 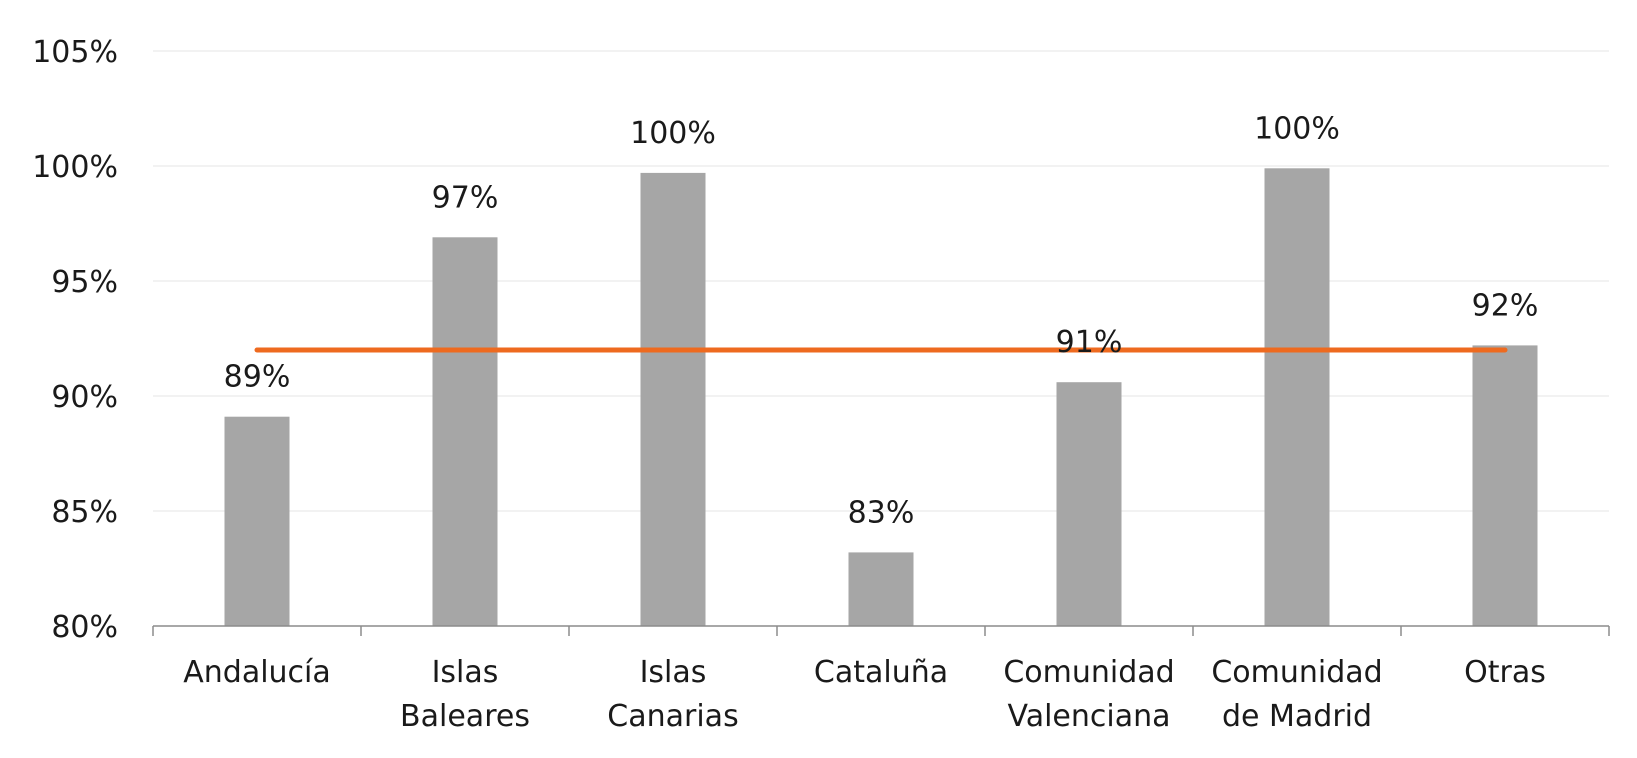 I want to click on x-tick-label-line: Valenciana, so click(x=1089, y=716).